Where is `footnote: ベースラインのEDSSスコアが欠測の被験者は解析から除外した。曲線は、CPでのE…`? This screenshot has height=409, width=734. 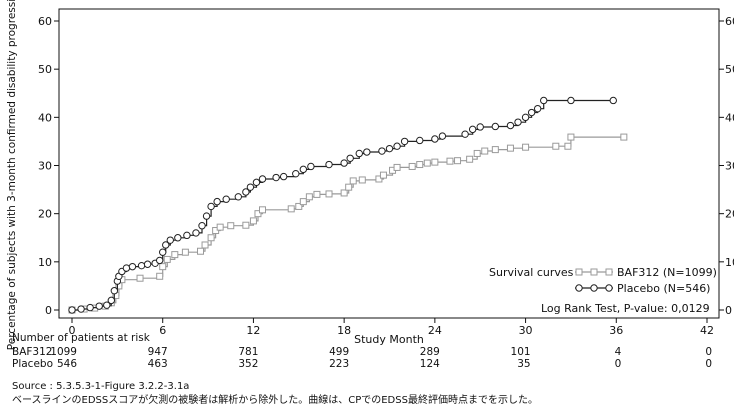 footnote: ベースラインのEDSSスコアが欠測の被験者は解析から除外した。曲線は、CPでのE… is located at coordinates (275, 400).